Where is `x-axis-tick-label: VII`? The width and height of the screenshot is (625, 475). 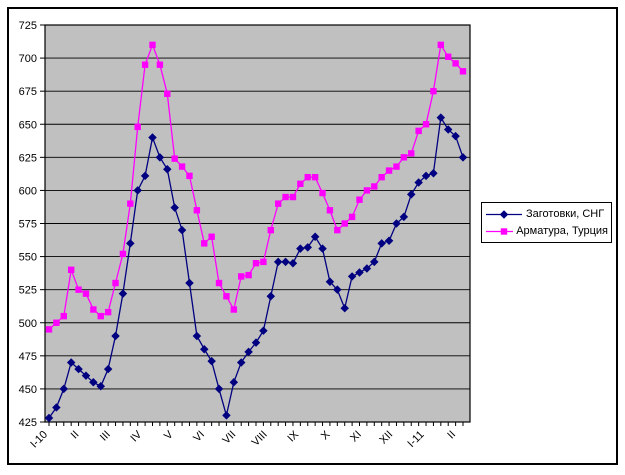 x-axis-tick-label: VII is located at coordinates (229, 438).